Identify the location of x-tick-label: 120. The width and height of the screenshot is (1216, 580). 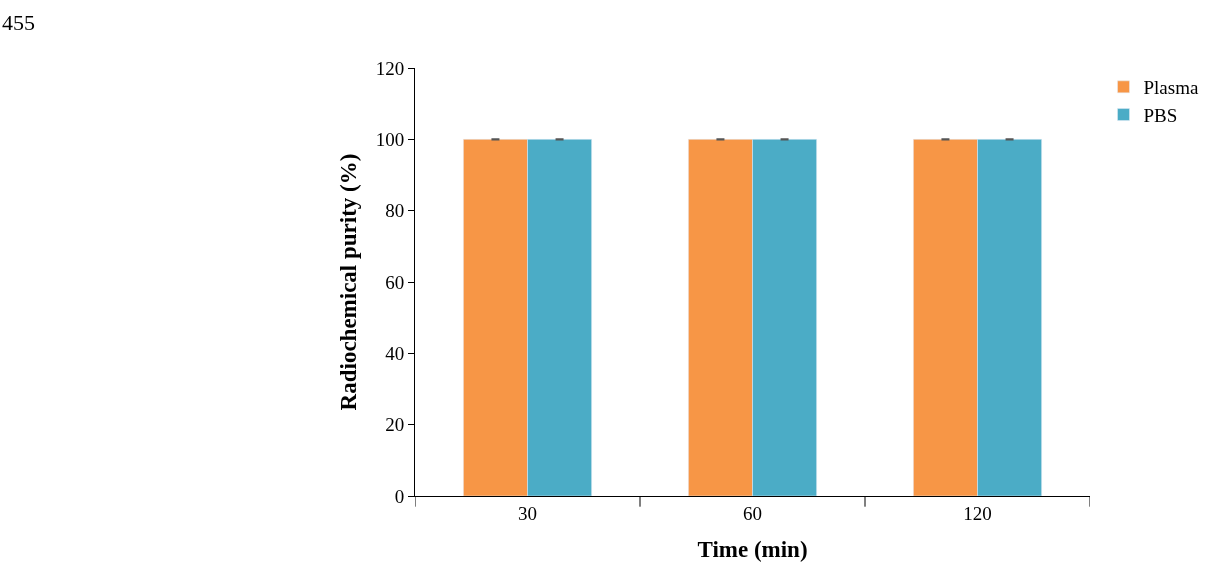
(977, 513).